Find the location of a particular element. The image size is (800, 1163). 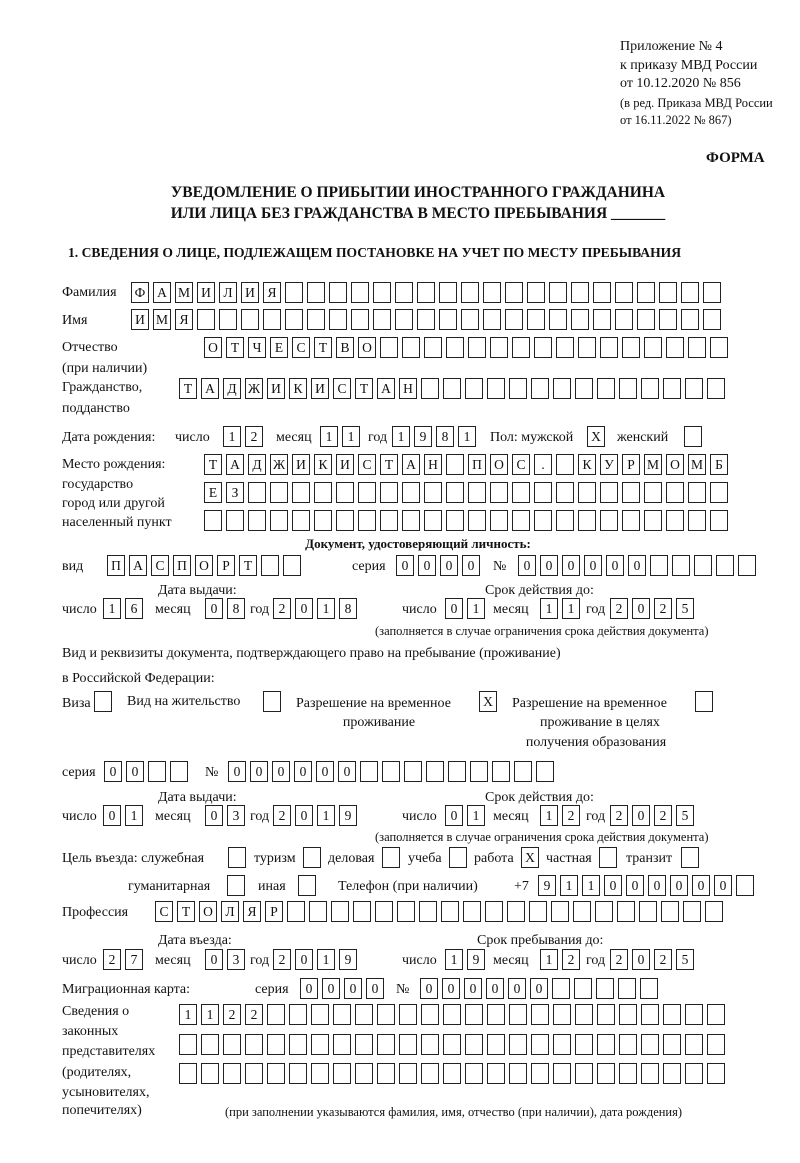

char-box: С is located at coordinates (342, 388).